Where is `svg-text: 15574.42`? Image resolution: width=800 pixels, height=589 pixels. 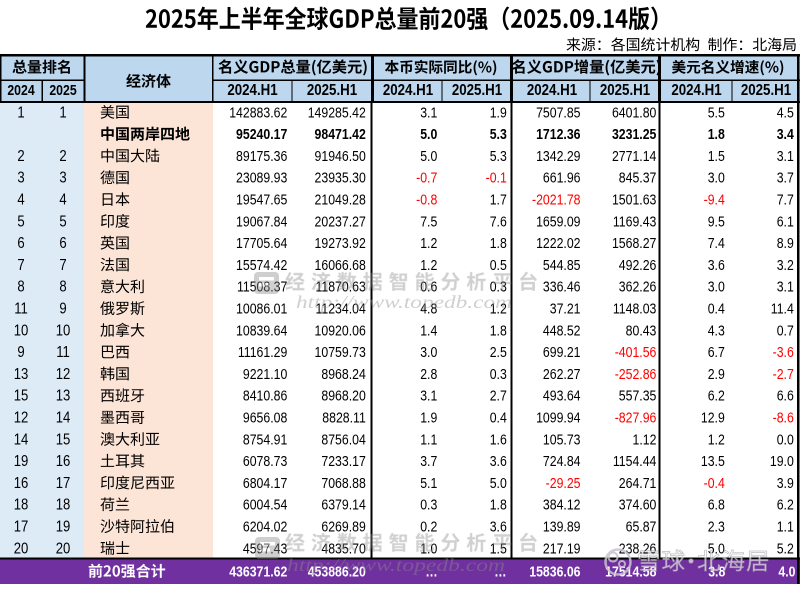
svg-text: 15574.42 is located at coordinates (261, 265).